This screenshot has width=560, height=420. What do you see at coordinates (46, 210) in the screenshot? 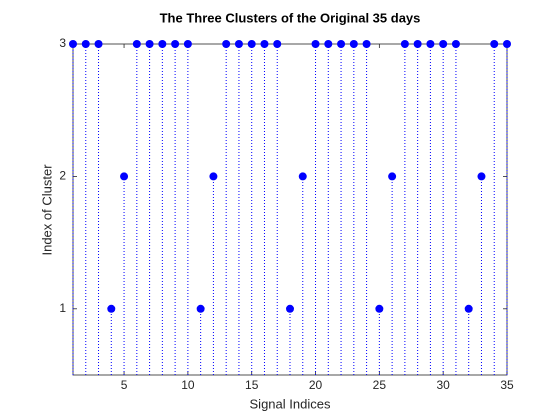
I see `y-axis-label: Index of Cluster` at bounding box center [46, 210].